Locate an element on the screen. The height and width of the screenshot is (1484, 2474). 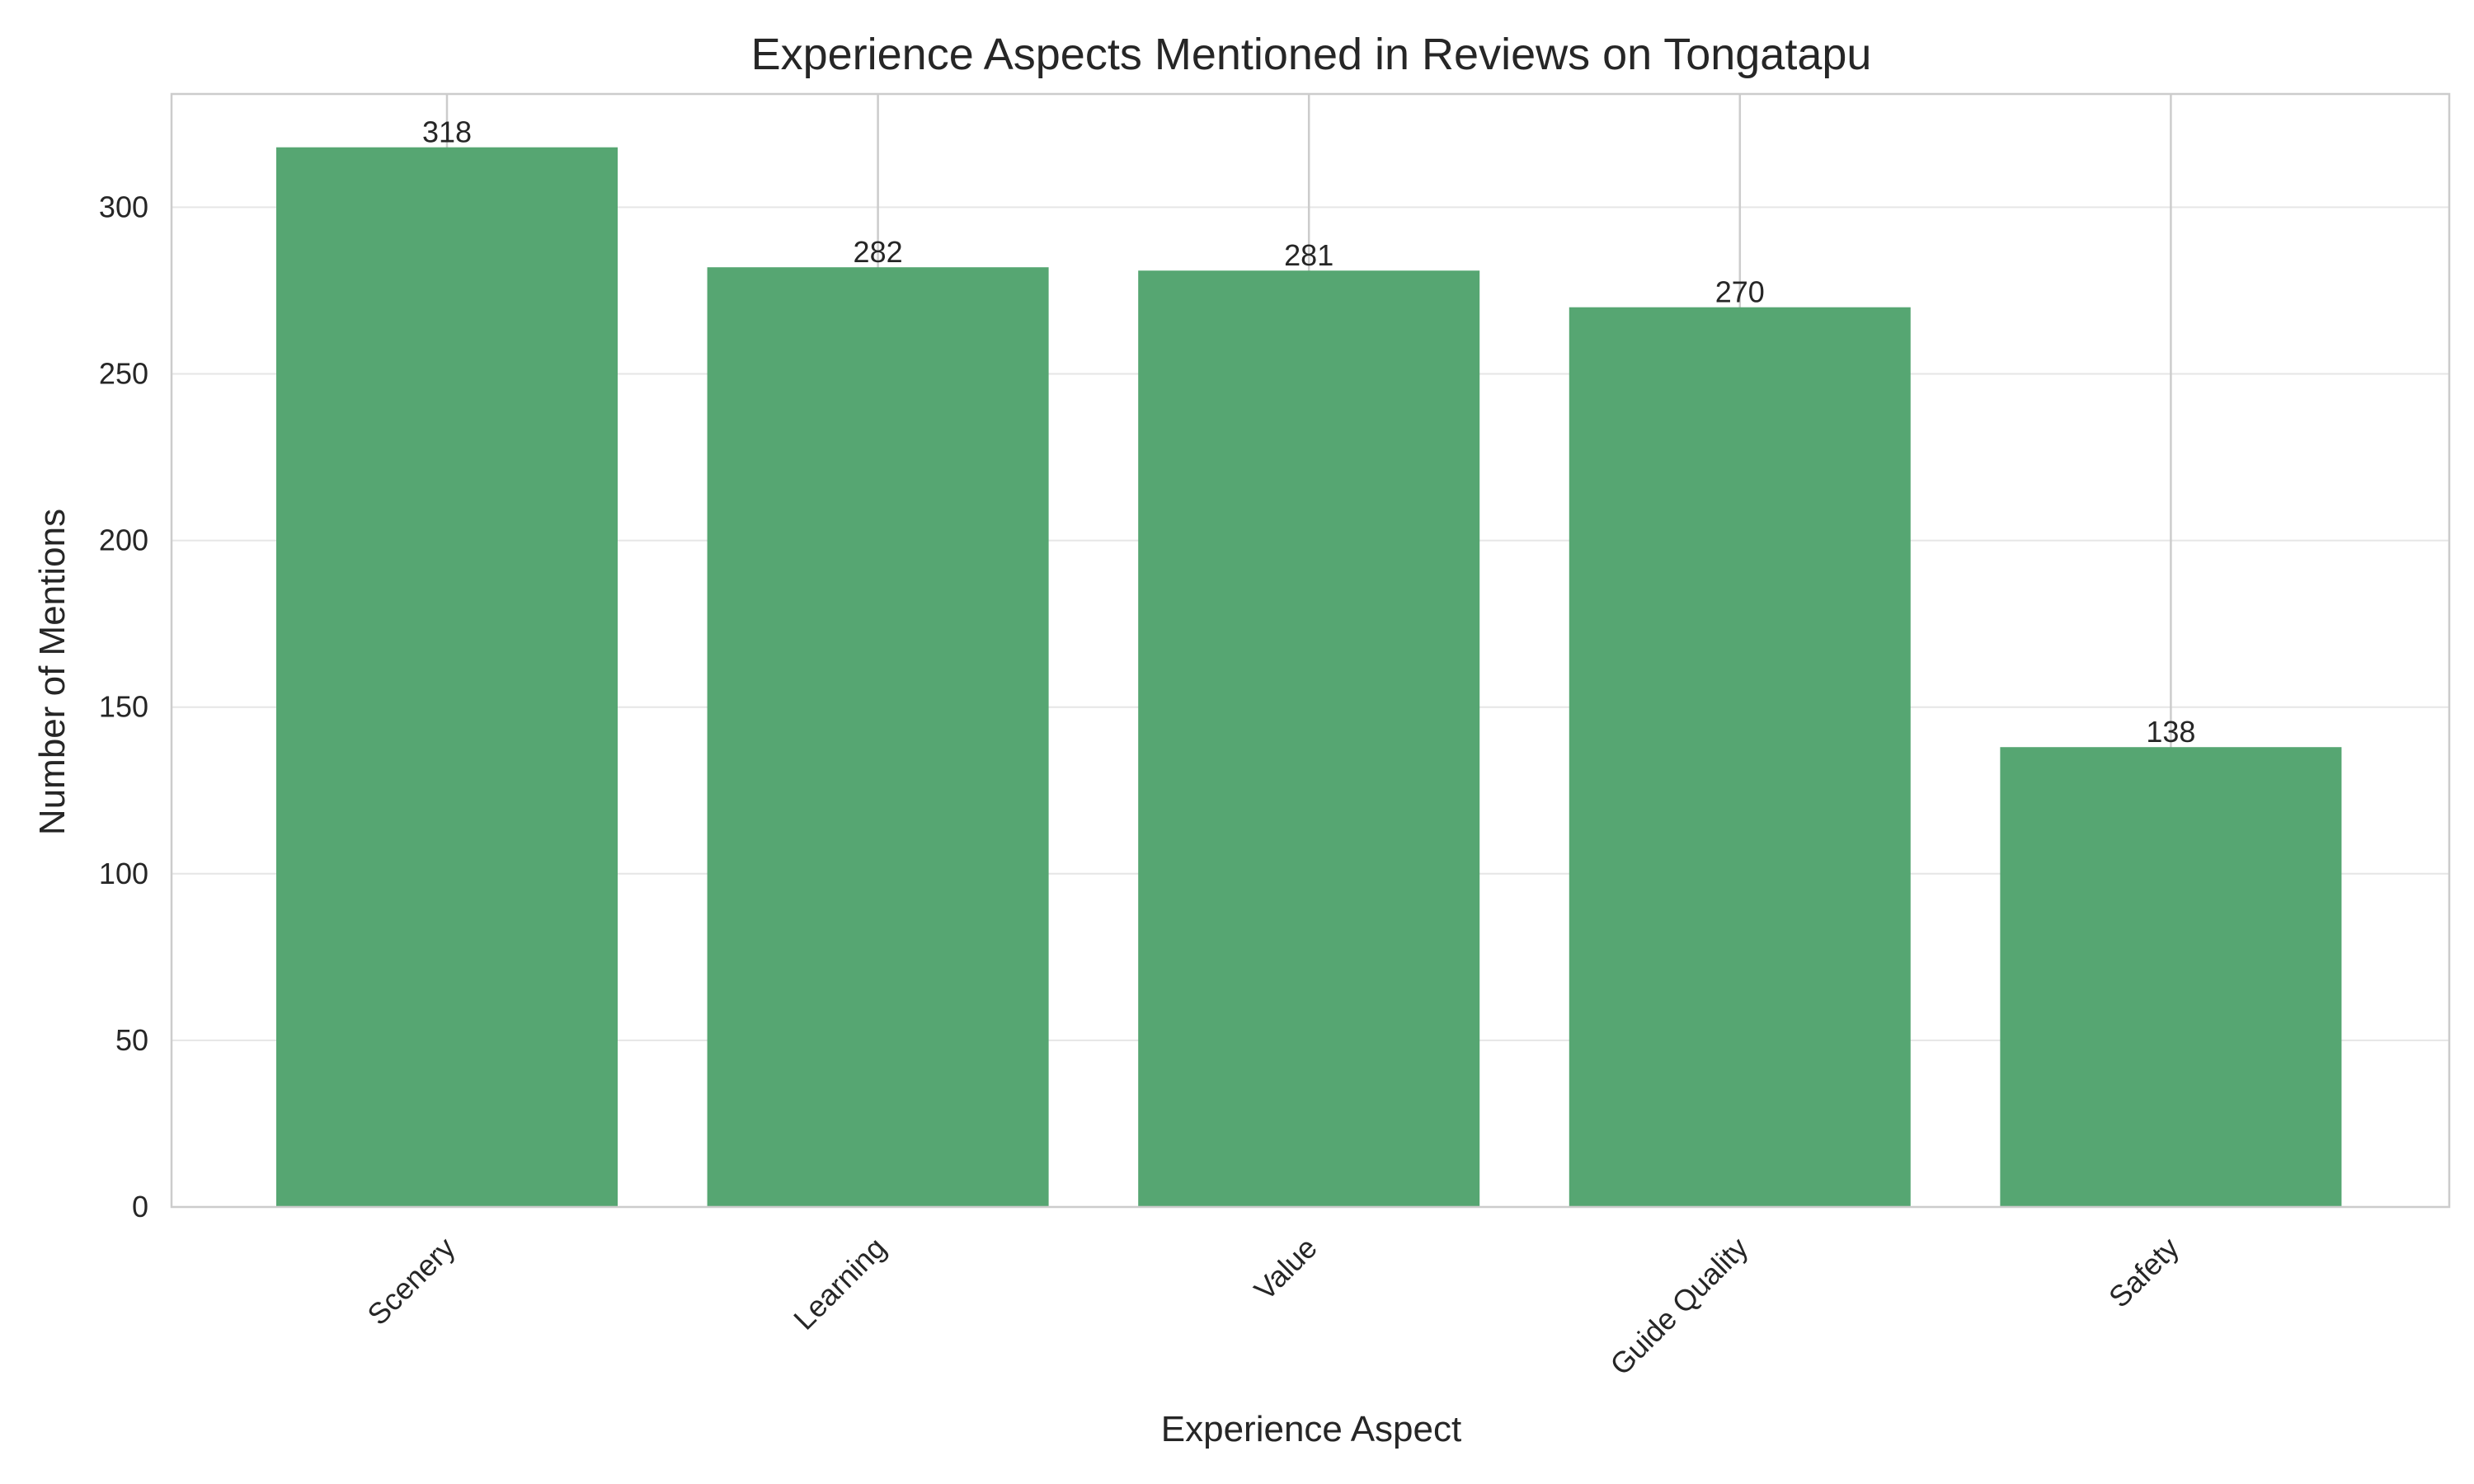
y-tick-label: 250 is located at coordinates (123, 374).